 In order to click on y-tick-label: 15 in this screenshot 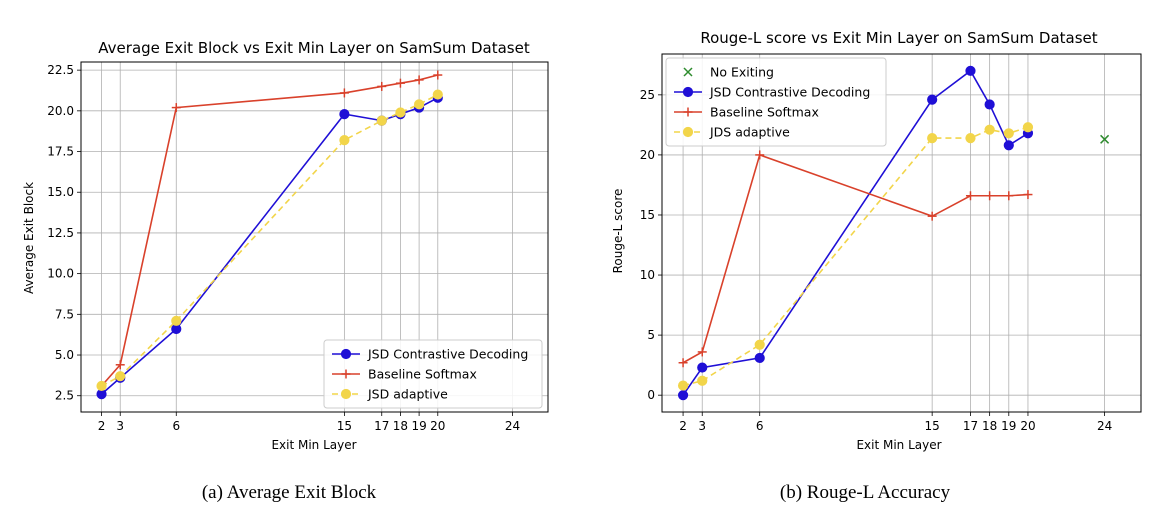, I will do `click(647, 215)`.